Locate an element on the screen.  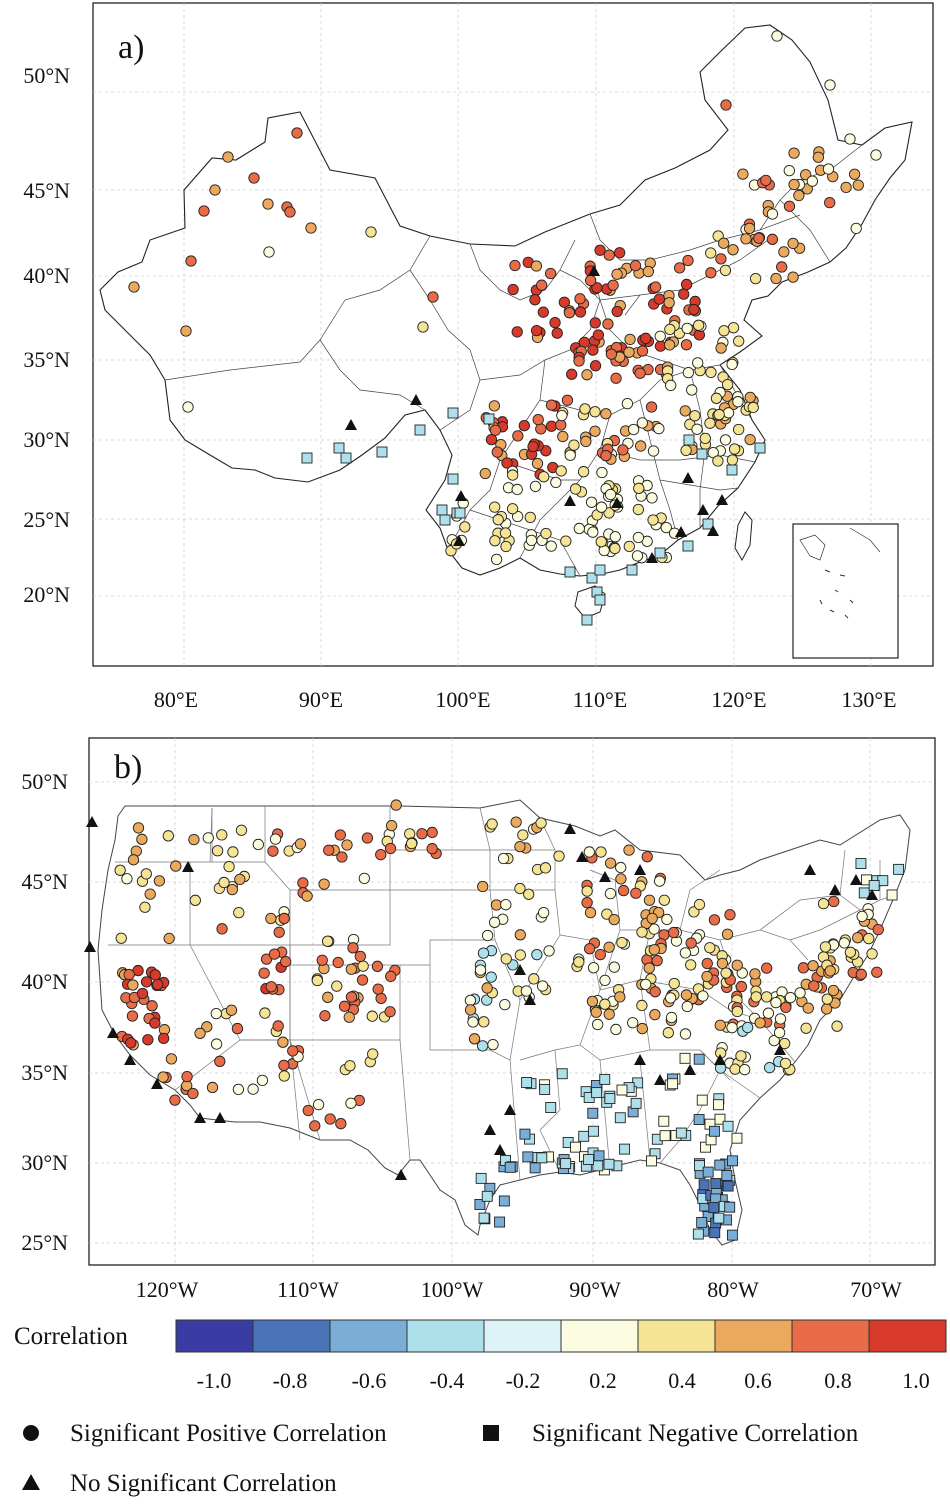
colorbar-tick: -1.0 is located at coordinates (214, 1380).